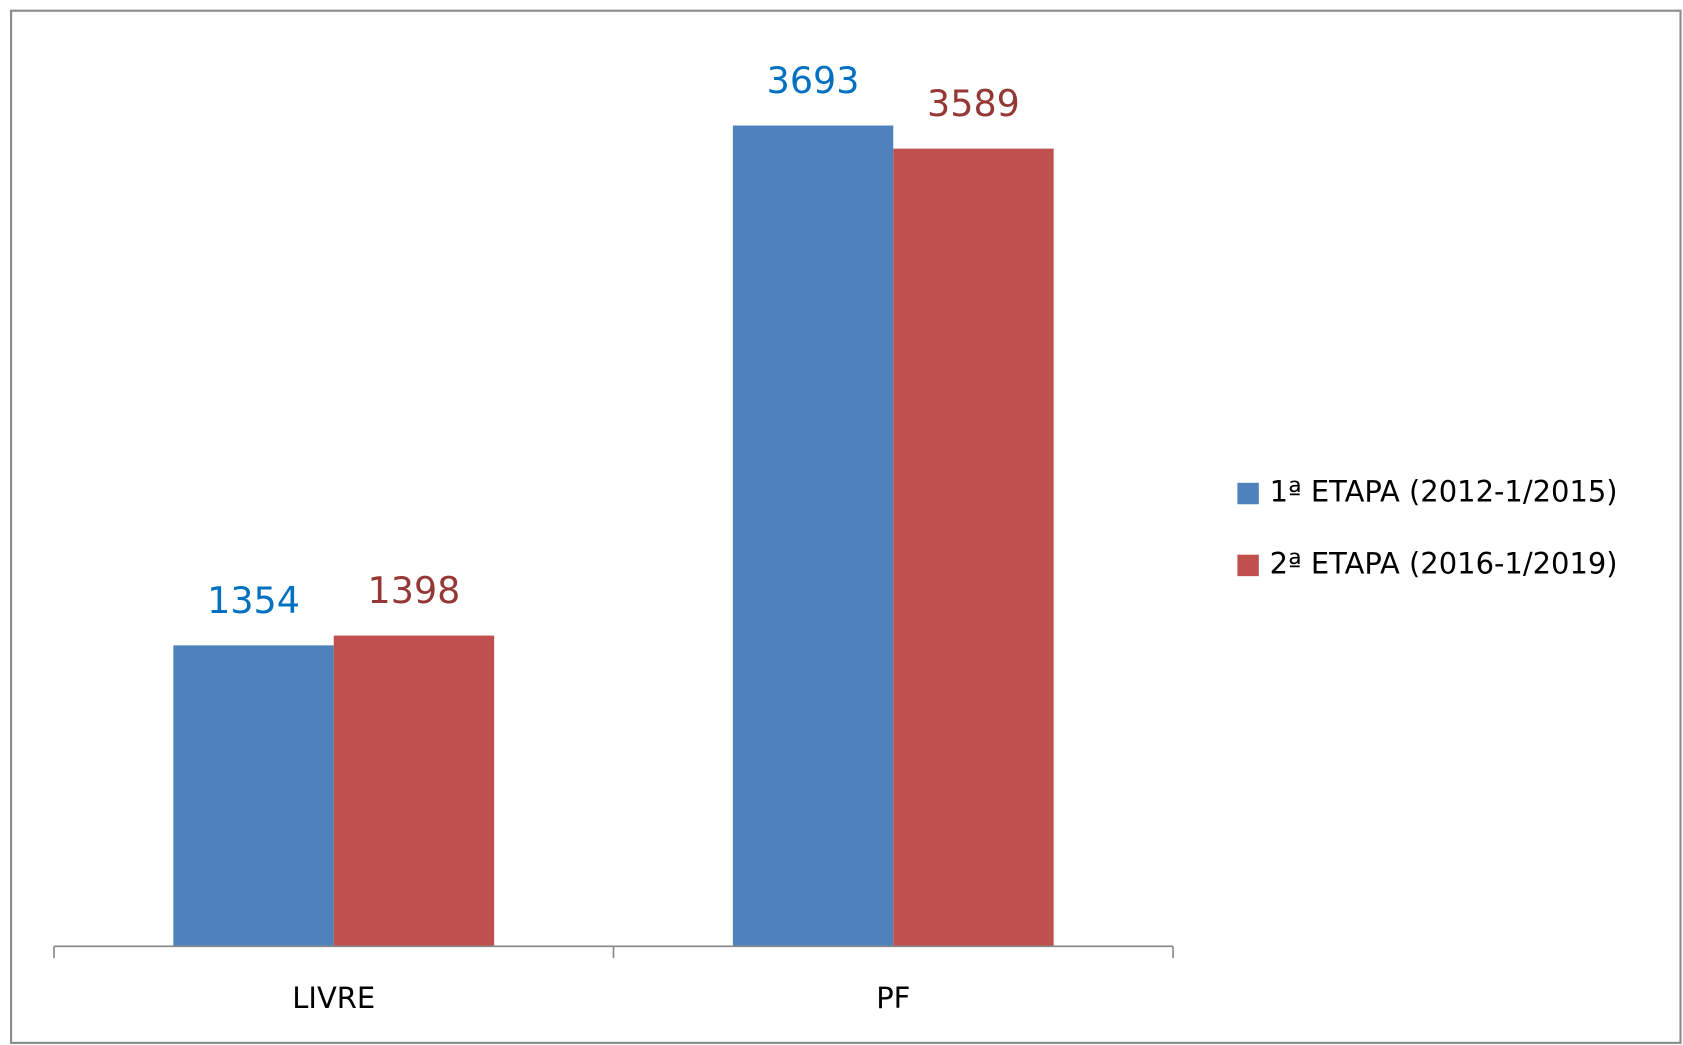 Image resolution: width=1683 pixels, height=1045 pixels. I want to click on legend-label: 2ª ETAPA (2016-1/2019), so click(1444, 563).